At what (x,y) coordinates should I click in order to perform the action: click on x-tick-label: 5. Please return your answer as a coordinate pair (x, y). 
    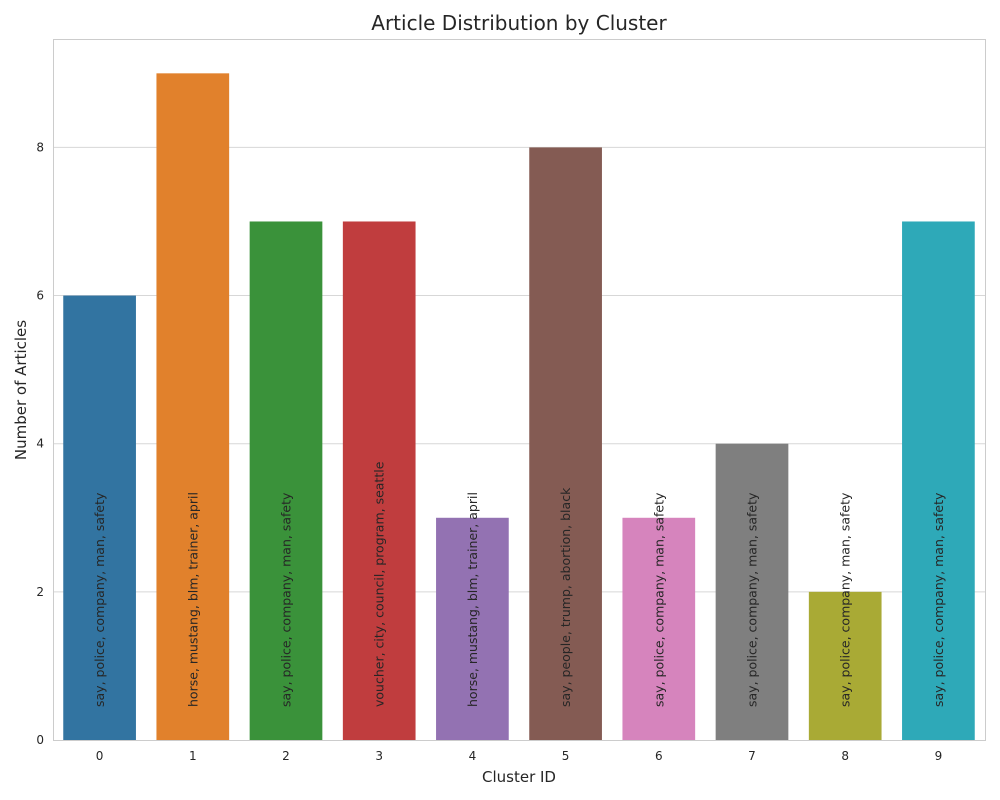
    Looking at the image, I should click on (566, 756).